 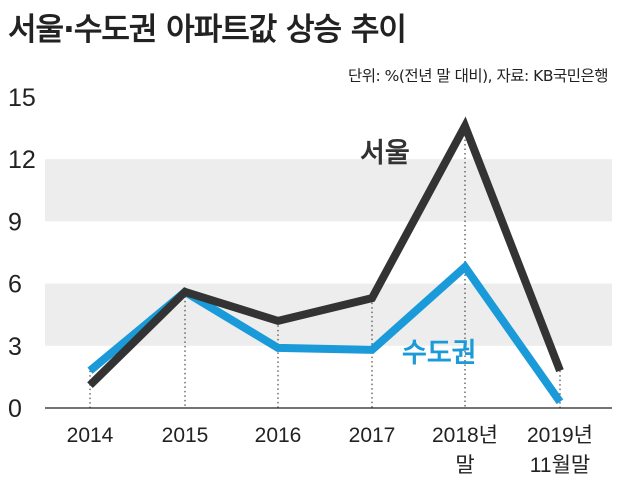 I want to click on series-label: 수도권, so click(x=439, y=353).